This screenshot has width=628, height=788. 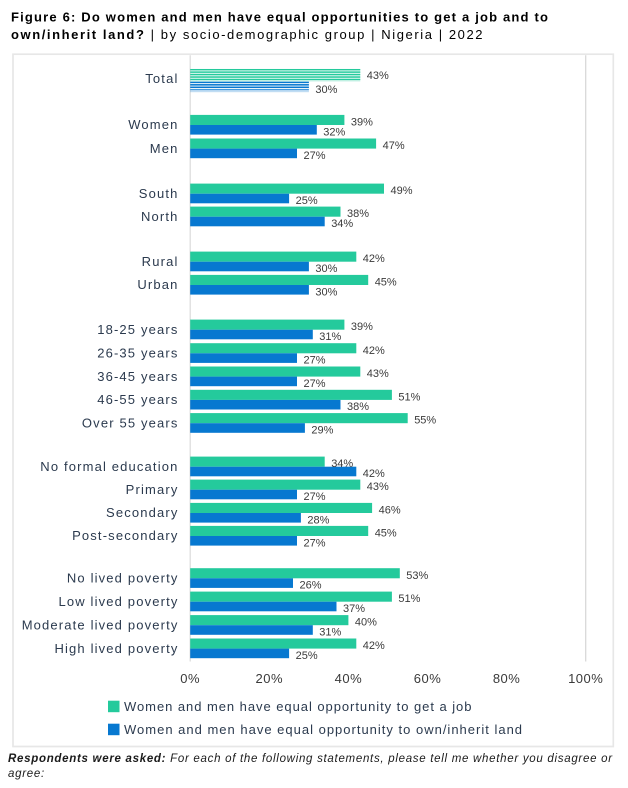 I want to click on svg-text: Post-secondary, so click(x=125, y=535).